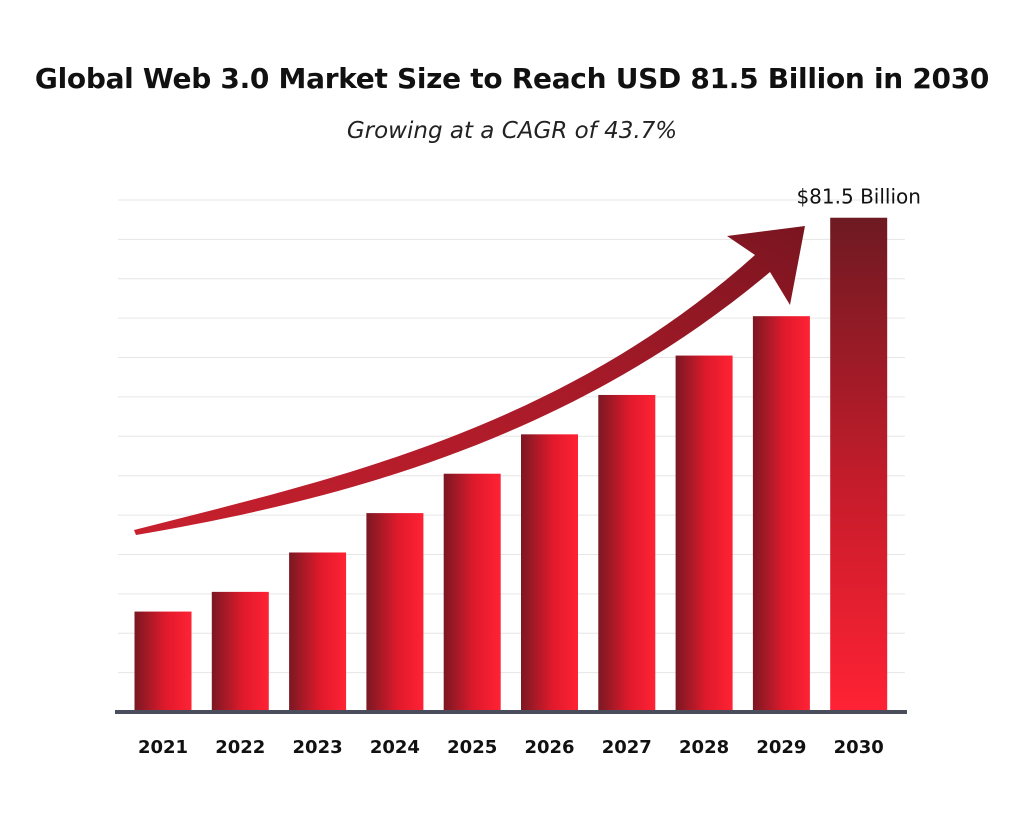  Describe the element at coordinates (859, 747) in the screenshot. I see `x-tick-label-2030: 2030` at that location.